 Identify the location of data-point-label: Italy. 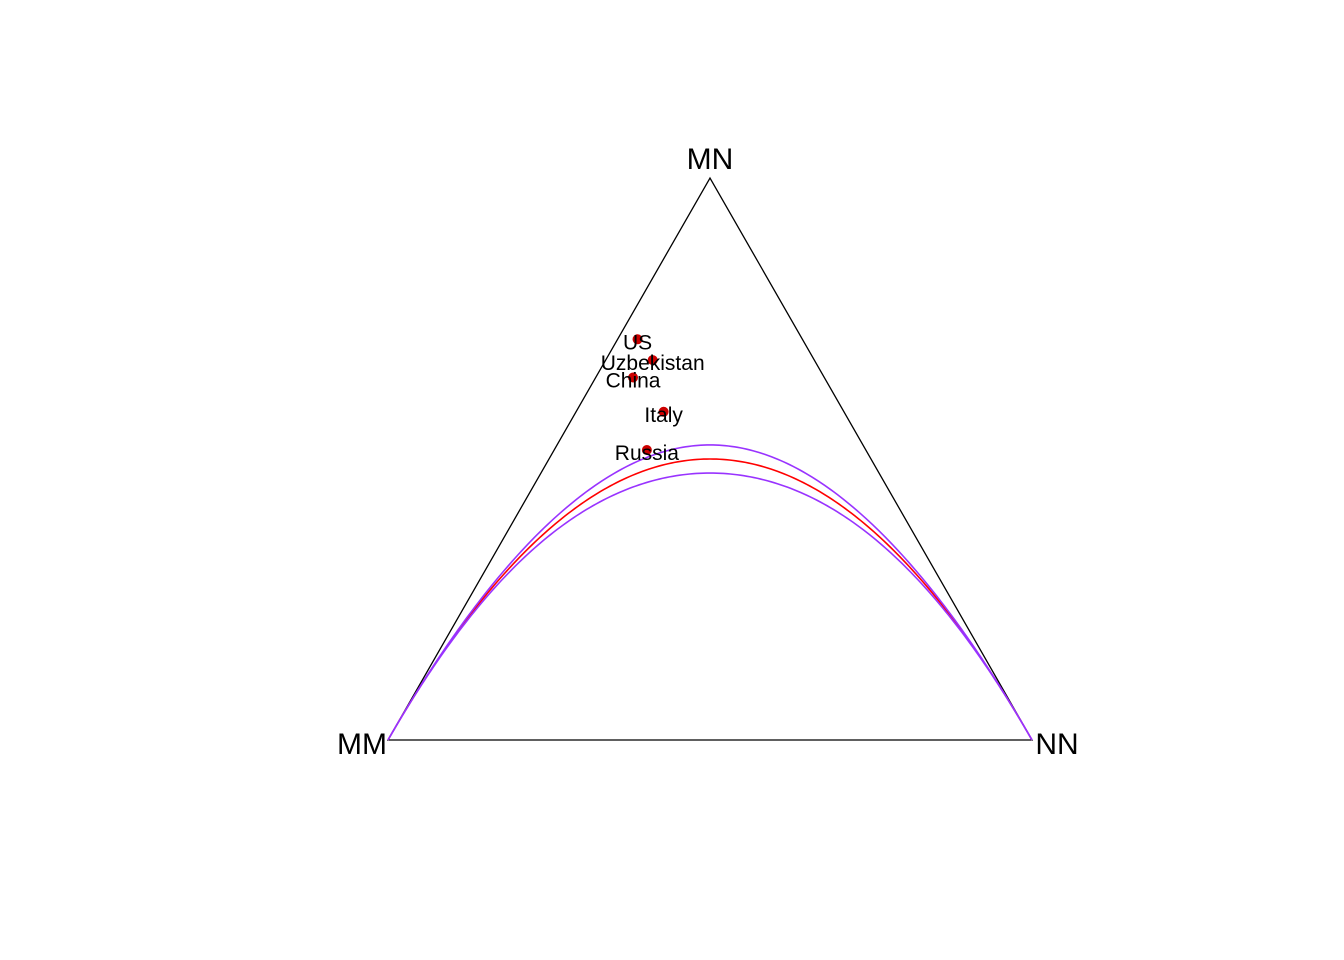
(663, 415).